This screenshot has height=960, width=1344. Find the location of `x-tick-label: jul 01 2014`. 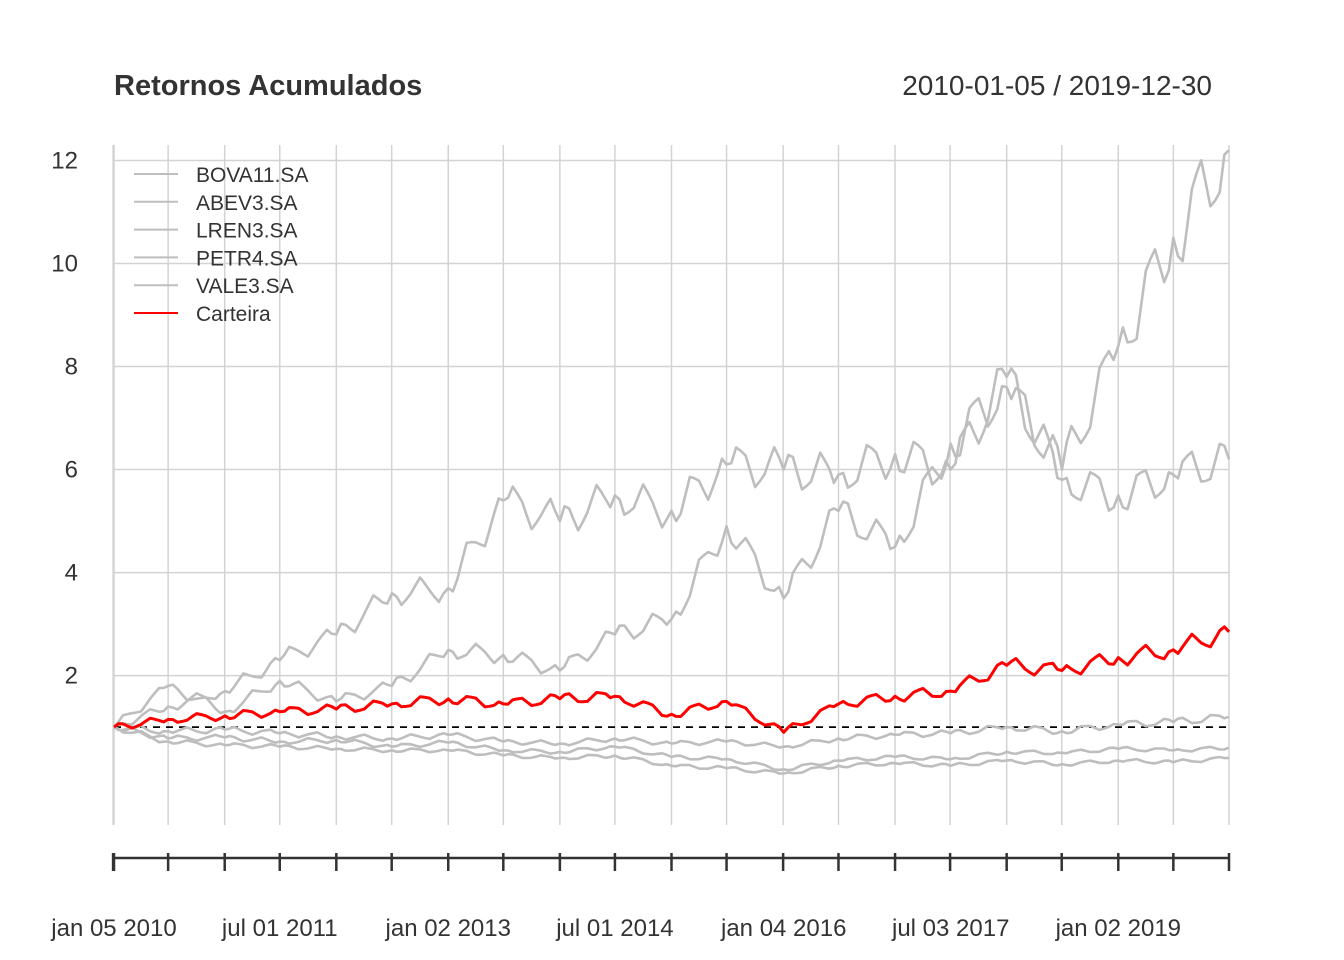

x-tick-label: jul 01 2014 is located at coordinates (614, 928).